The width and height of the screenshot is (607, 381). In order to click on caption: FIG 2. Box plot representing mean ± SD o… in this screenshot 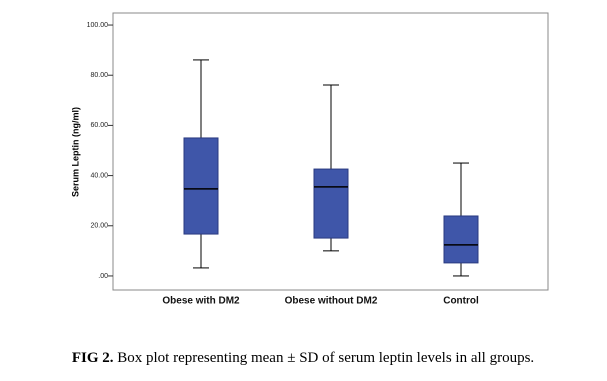, I will do `click(303, 358)`.